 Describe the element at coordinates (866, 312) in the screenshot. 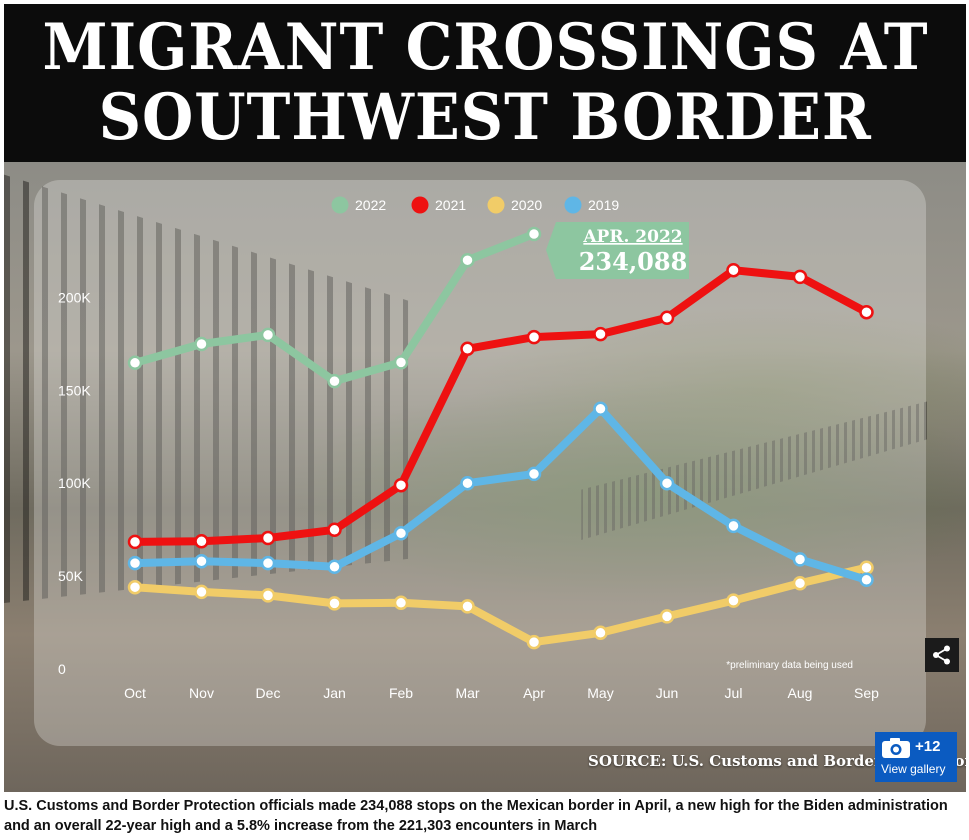

I see `point-2021-sep` at that location.